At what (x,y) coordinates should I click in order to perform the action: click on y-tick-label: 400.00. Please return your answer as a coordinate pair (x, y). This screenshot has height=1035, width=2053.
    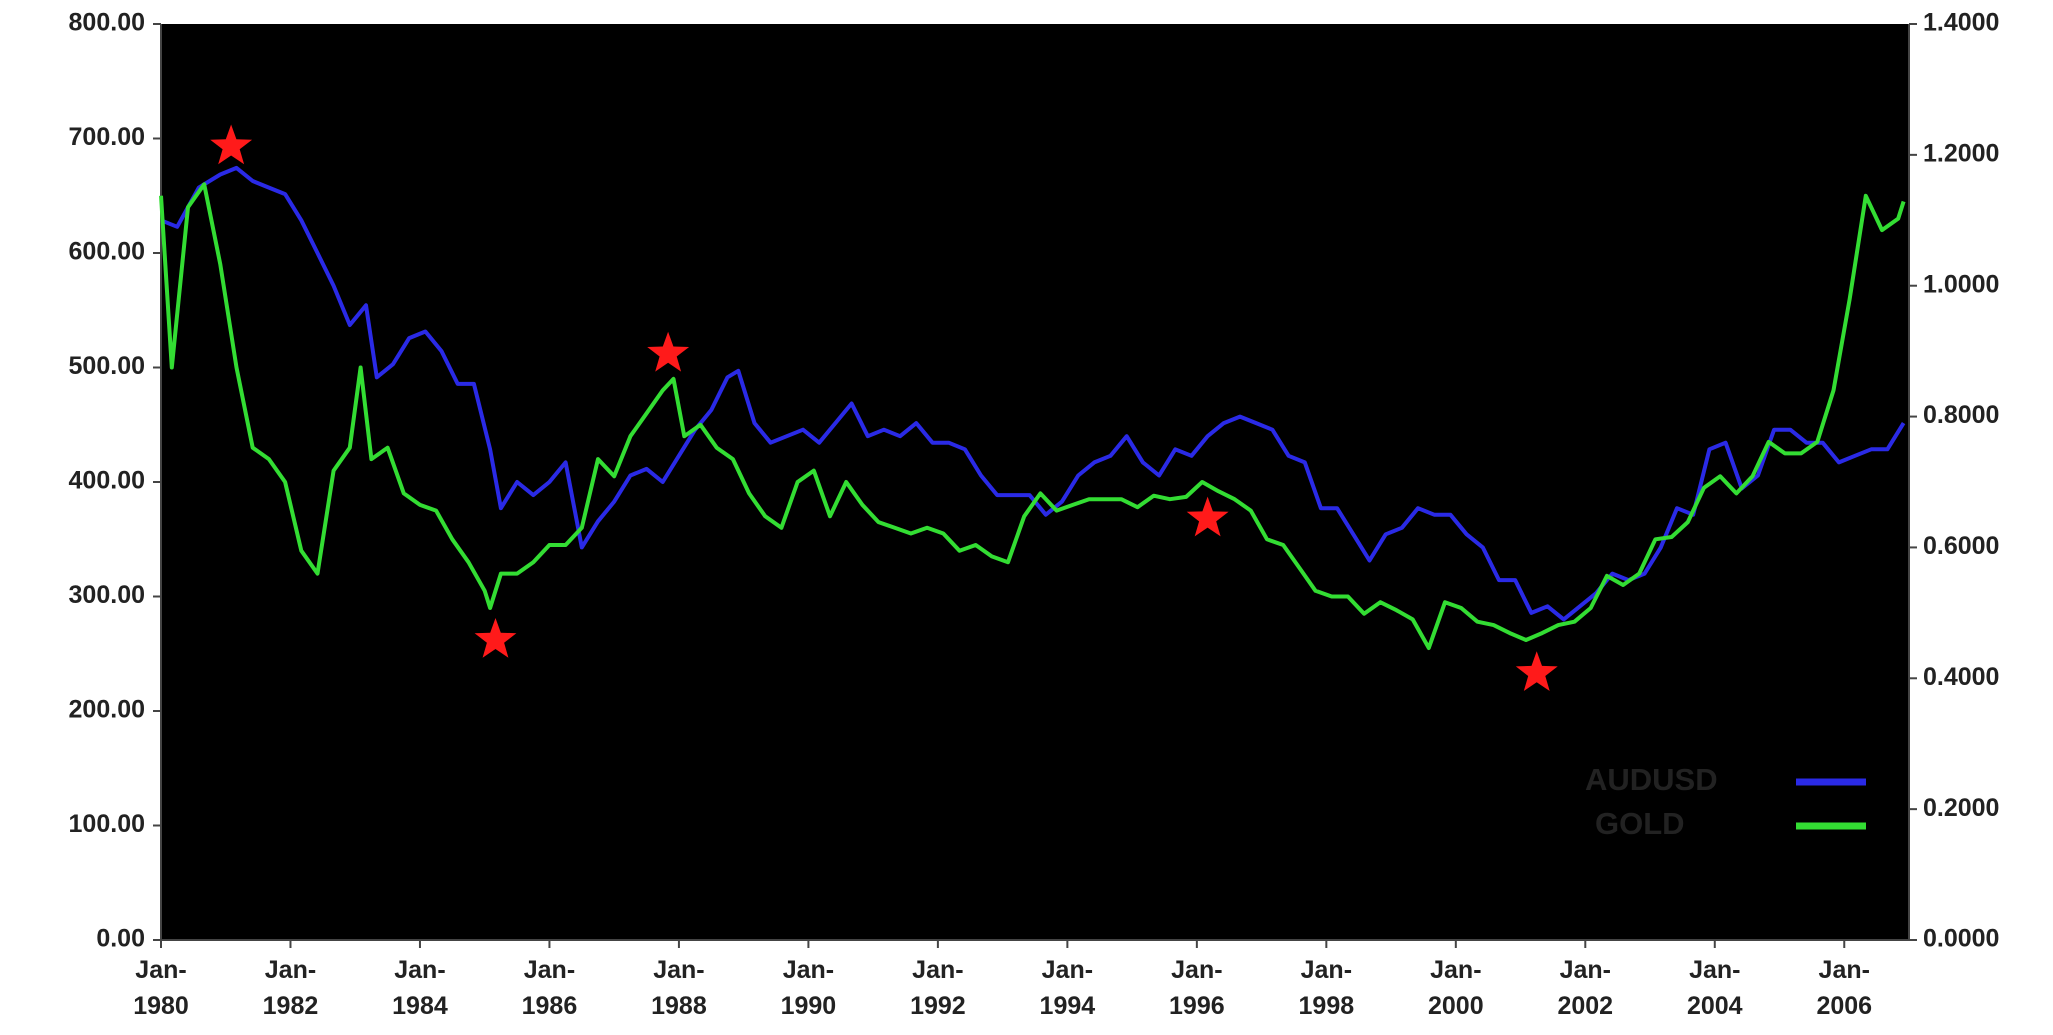
    Looking at the image, I should click on (107, 481).